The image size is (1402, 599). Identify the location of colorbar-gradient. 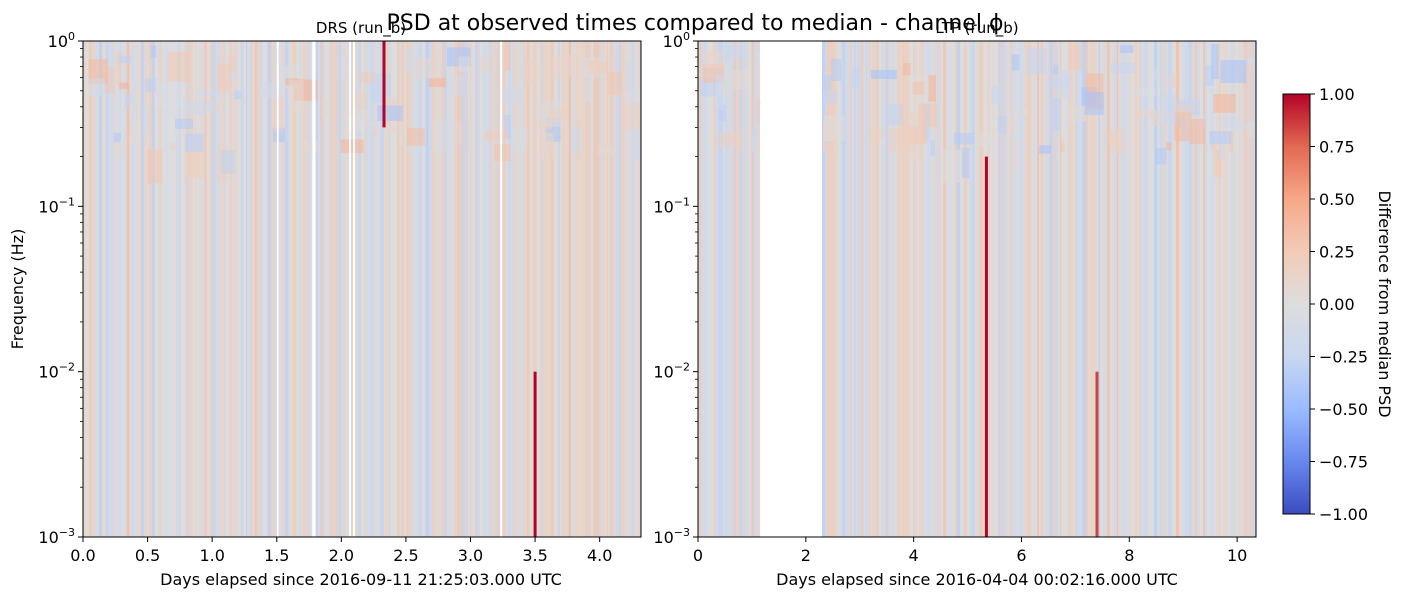
(1296, 304).